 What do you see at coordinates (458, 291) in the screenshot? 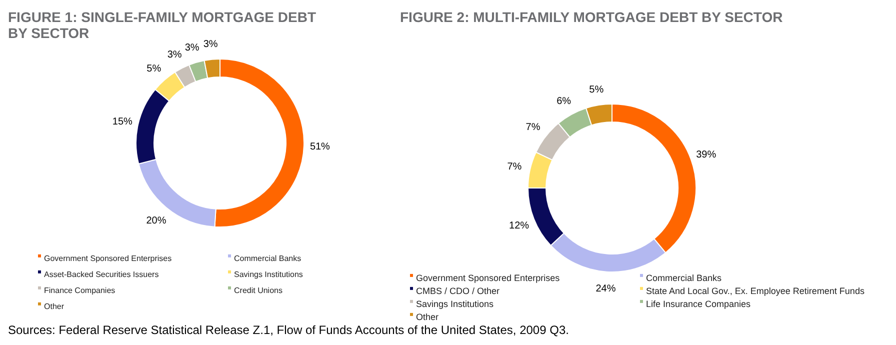
I see `legend-label: CMBS / CDO / Other` at bounding box center [458, 291].